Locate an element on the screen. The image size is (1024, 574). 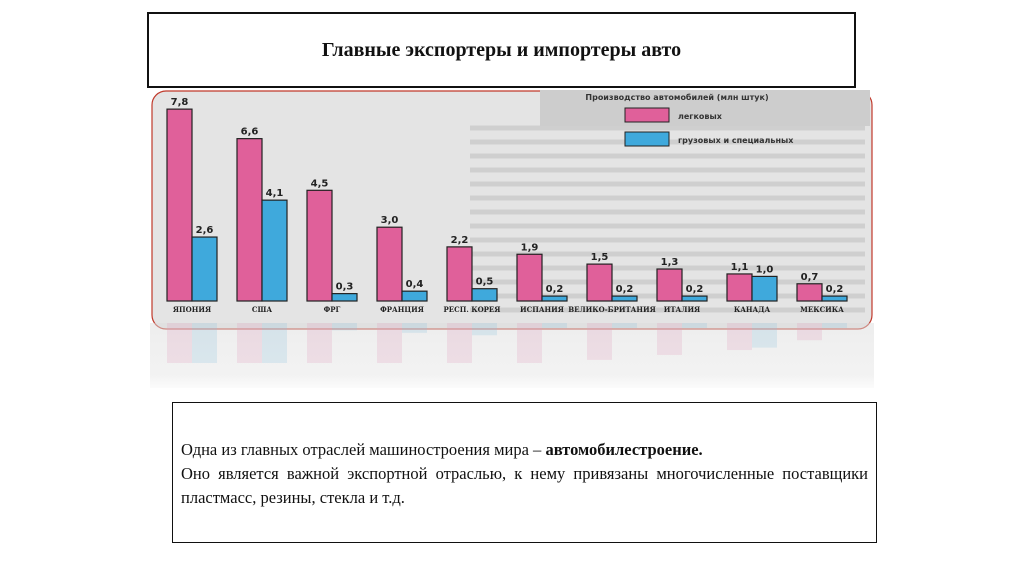
category-label: МЕКСИКА is located at coordinates (822, 309).